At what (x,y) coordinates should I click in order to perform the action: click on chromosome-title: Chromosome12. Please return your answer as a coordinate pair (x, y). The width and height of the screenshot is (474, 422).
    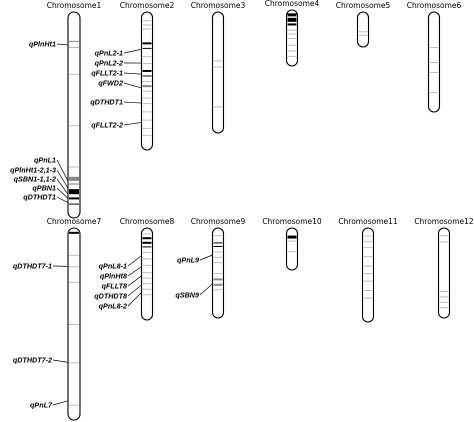
    Looking at the image, I should click on (444, 221).